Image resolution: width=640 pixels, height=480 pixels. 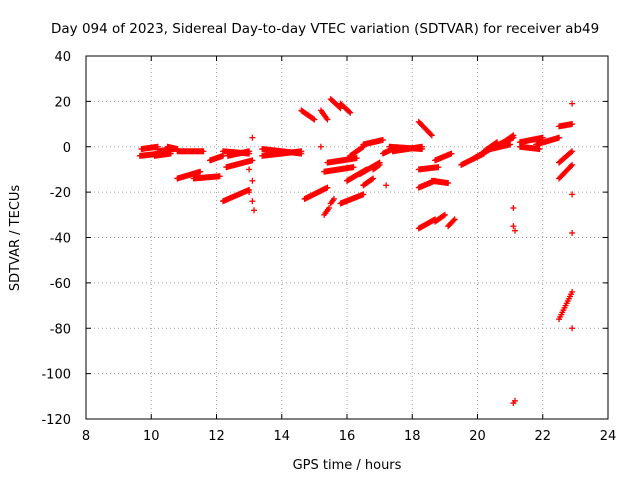 I want to click on y-axis-label: SDTVAR / TECUs, so click(x=15, y=238).